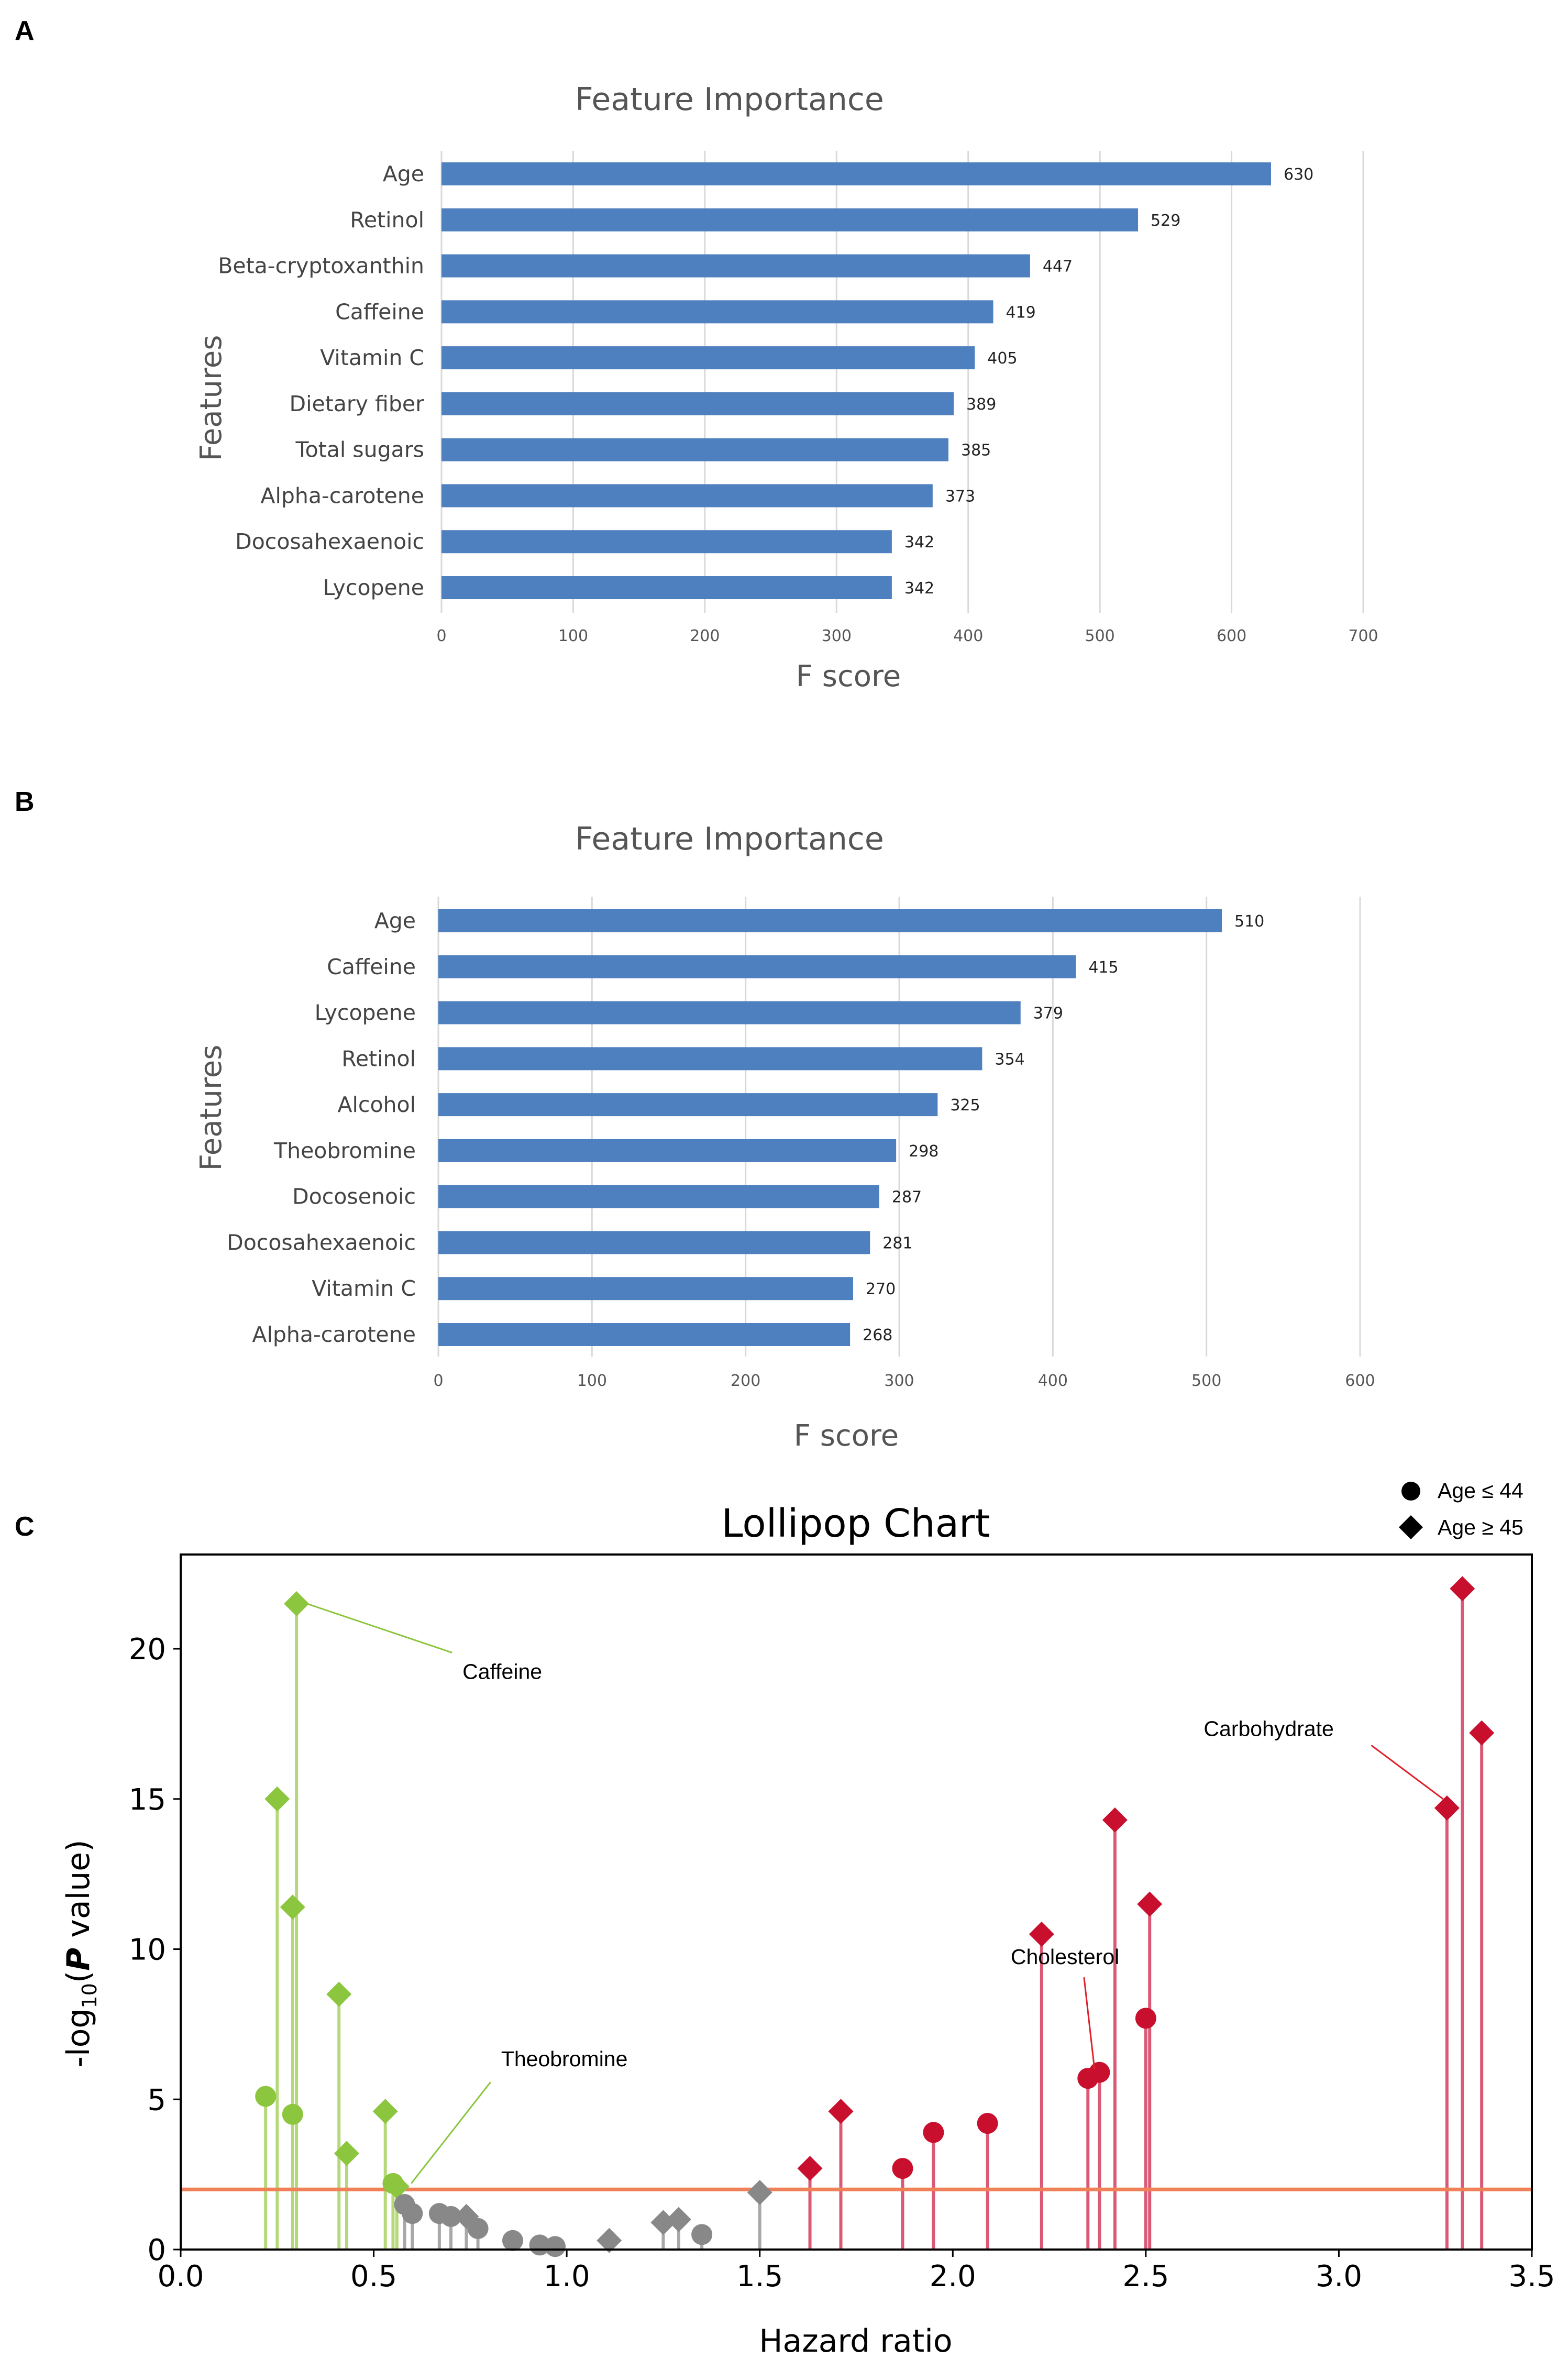 This screenshot has height=2359, width=1568. What do you see at coordinates (1065, 1957) in the screenshot?
I see `annotation-label: Cholesterol` at bounding box center [1065, 1957].